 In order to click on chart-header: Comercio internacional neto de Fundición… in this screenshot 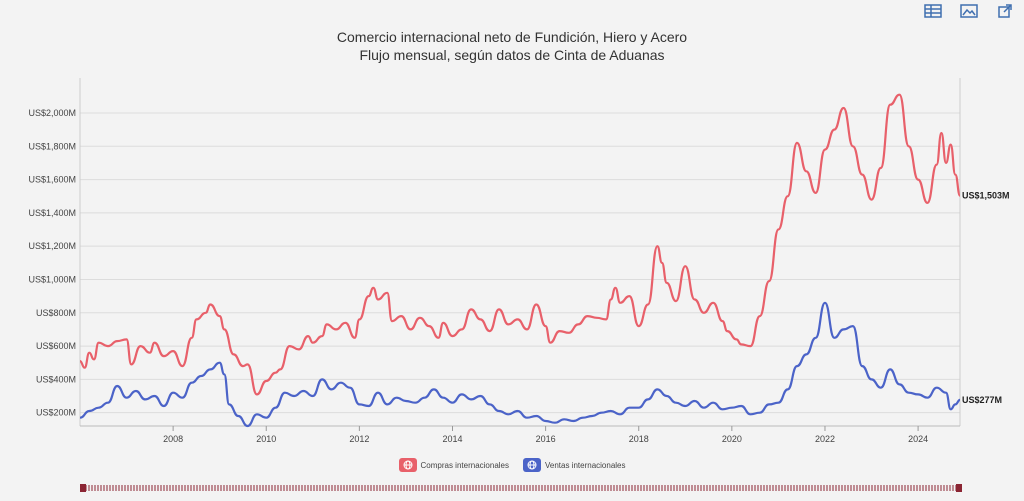, I will do `click(512, 46)`.